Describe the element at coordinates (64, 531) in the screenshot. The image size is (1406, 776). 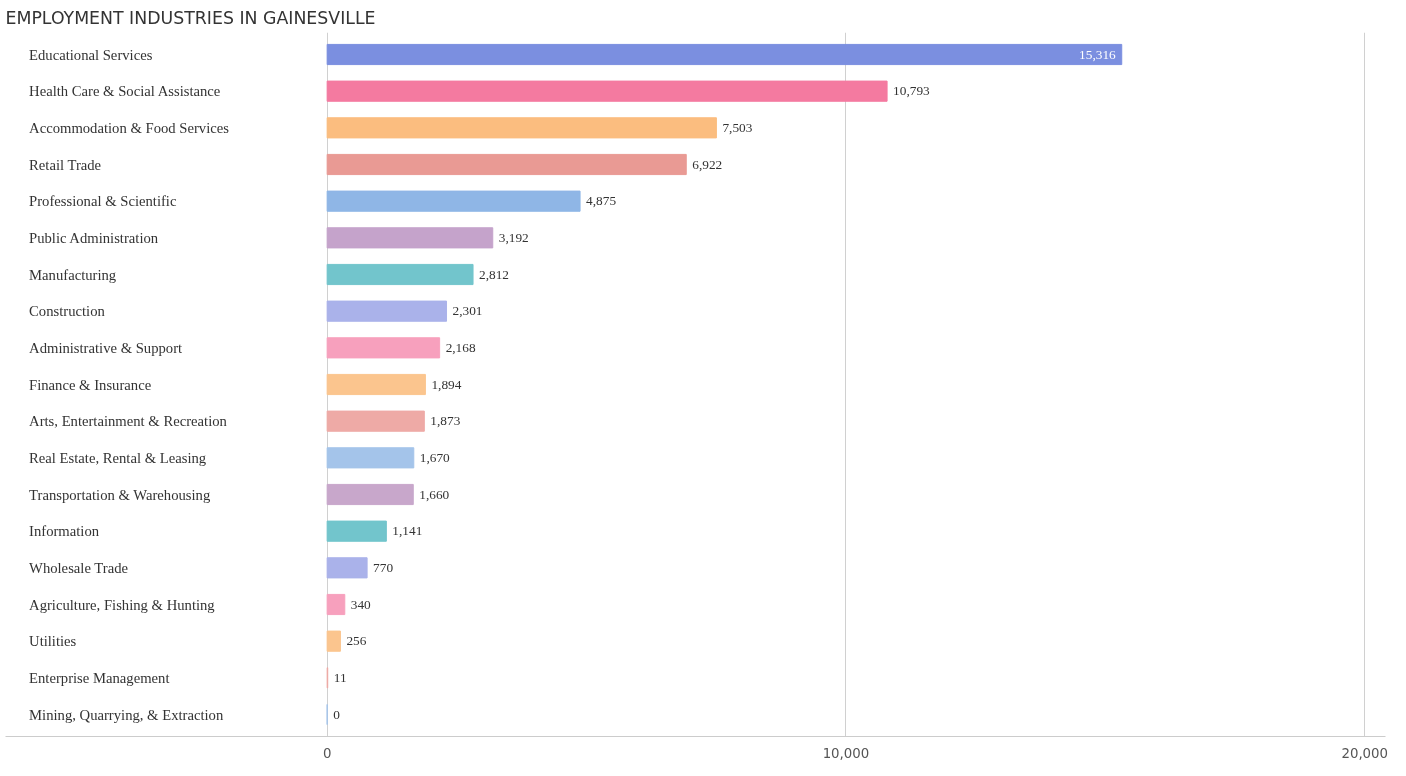
I see `y-tick-label: Information` at that location.